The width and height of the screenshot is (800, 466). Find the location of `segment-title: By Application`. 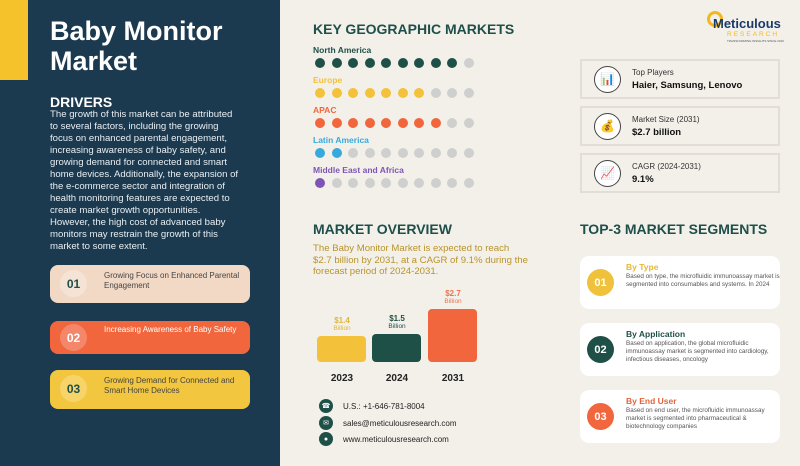

segment-title: By Application is located at coordinates (656, 334).